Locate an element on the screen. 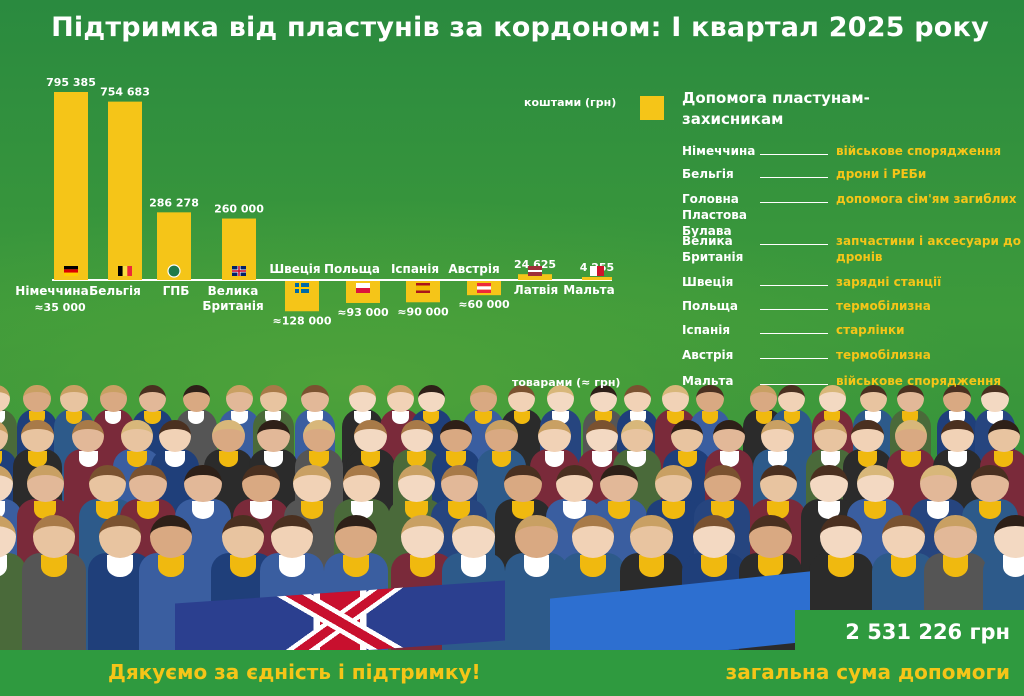 This screenshot has width=1024, height=696. legend-country: Австрія is located at coordinates (708, 355).